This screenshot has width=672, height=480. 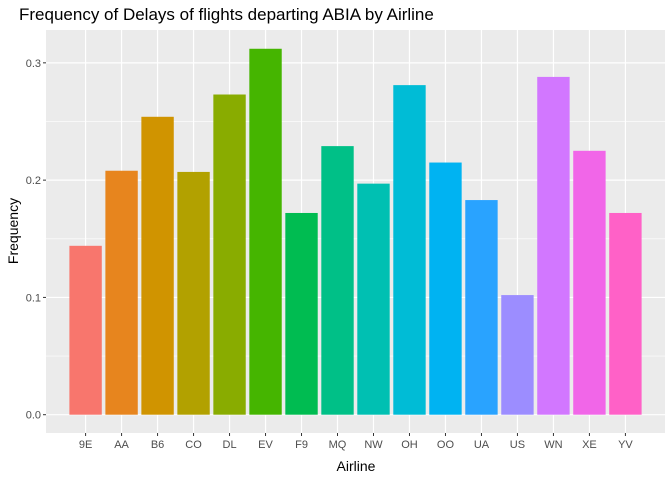 I want to click on x-tick-label: OH, so click(x=409, y=445).